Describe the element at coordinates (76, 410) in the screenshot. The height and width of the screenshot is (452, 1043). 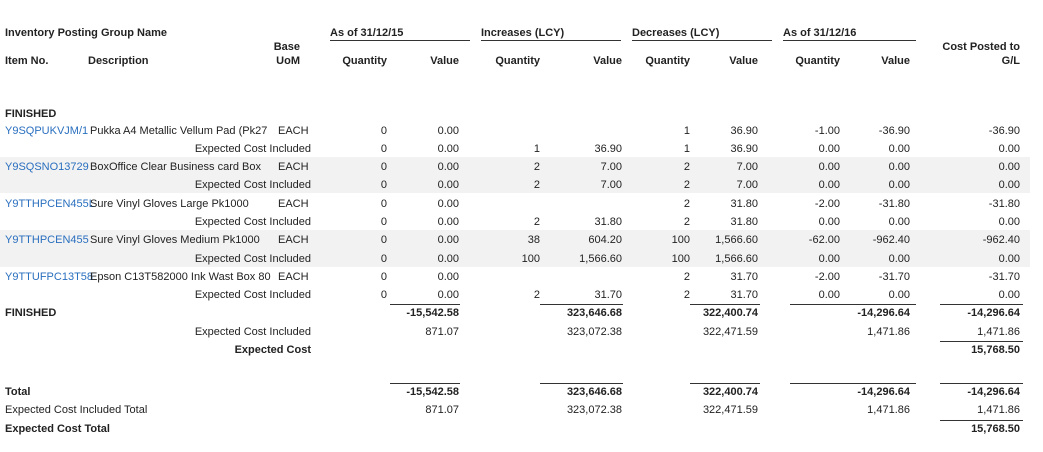
I see `total-label: Expected Cost Included Total` at that location.